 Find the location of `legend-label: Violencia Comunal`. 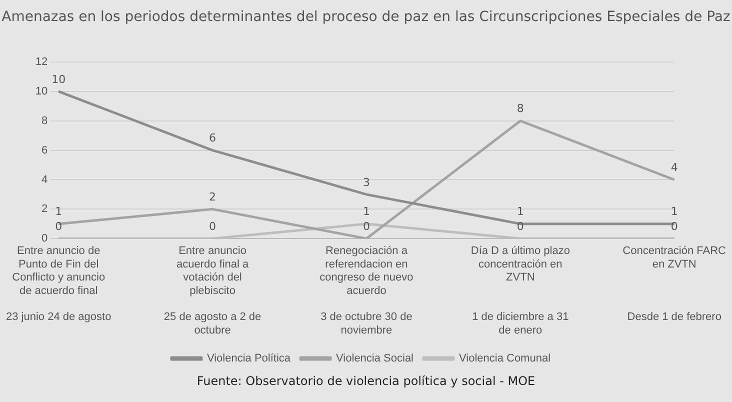

legend-label: Violencia Comunal is located at coordinates (505, 358).